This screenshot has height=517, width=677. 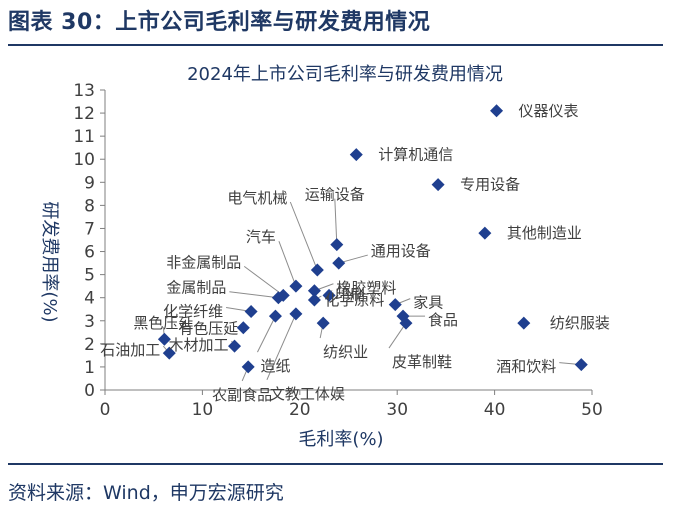 I want to click on data-point-label: 化学纤维, so click(x=193, y=312).